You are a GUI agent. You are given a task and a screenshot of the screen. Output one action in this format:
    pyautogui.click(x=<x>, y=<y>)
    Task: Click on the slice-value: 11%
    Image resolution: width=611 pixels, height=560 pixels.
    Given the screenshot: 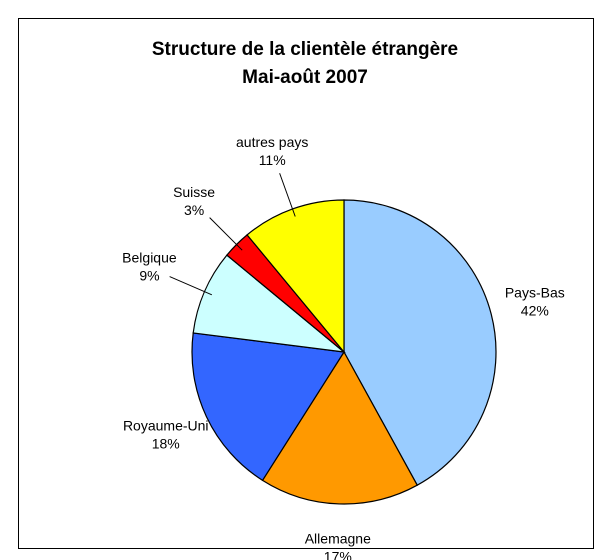 What is the action you would take?
    pyautogui.click(x=272, y=160)
    